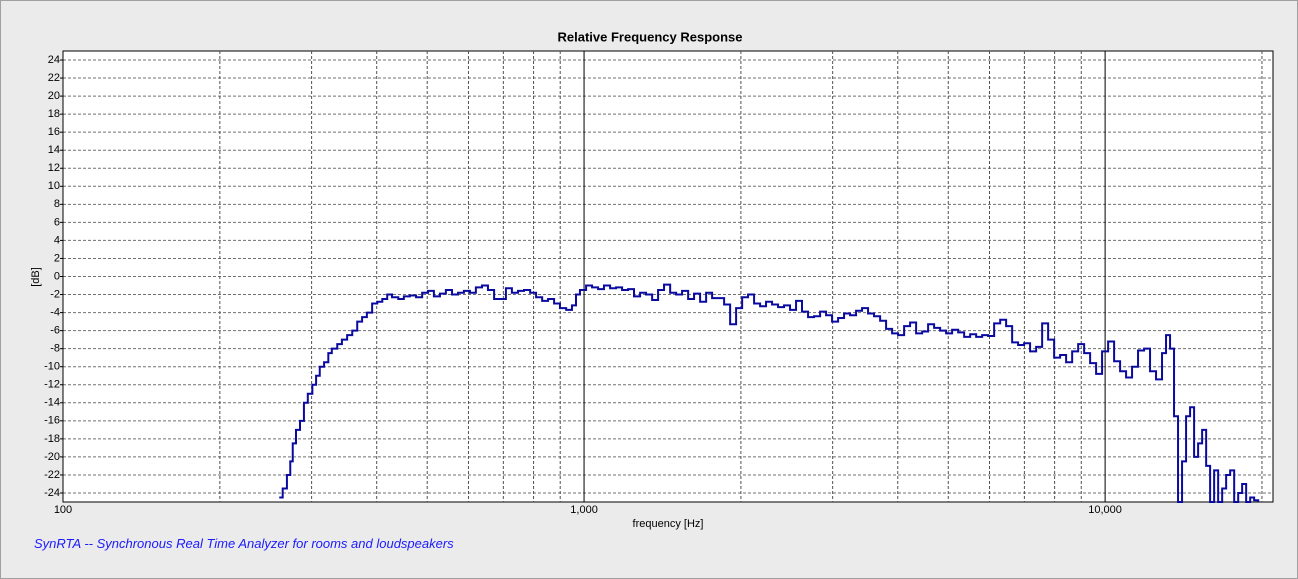 The height and width of the screenshot is (579, 1298). I want to click on y-tick-label: -24, so click(52, 493).